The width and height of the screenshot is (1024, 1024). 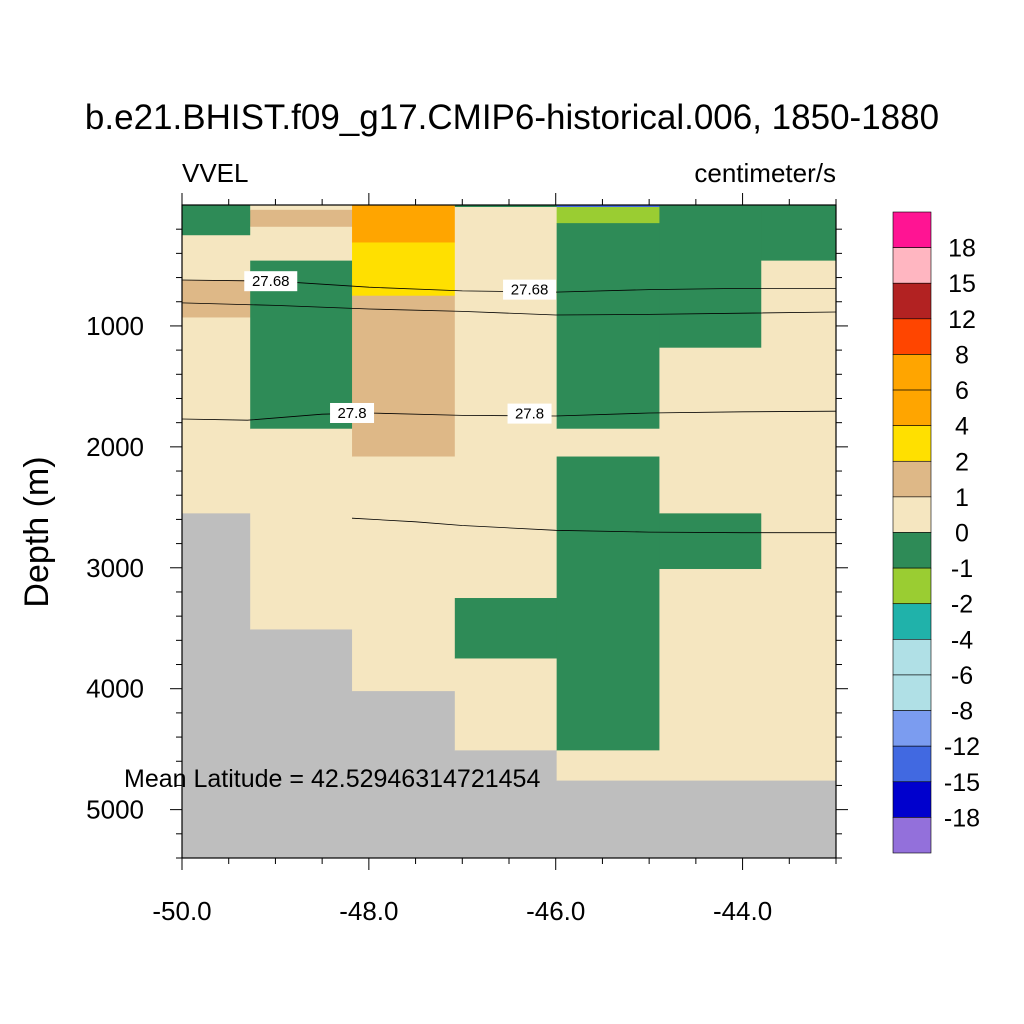 What do you see at coordinates (332, 779) in the screenshot?
I see `mean-latitude-annotation: Mean Latitude = 42.52946314721454` at bounding box center [332, 779].